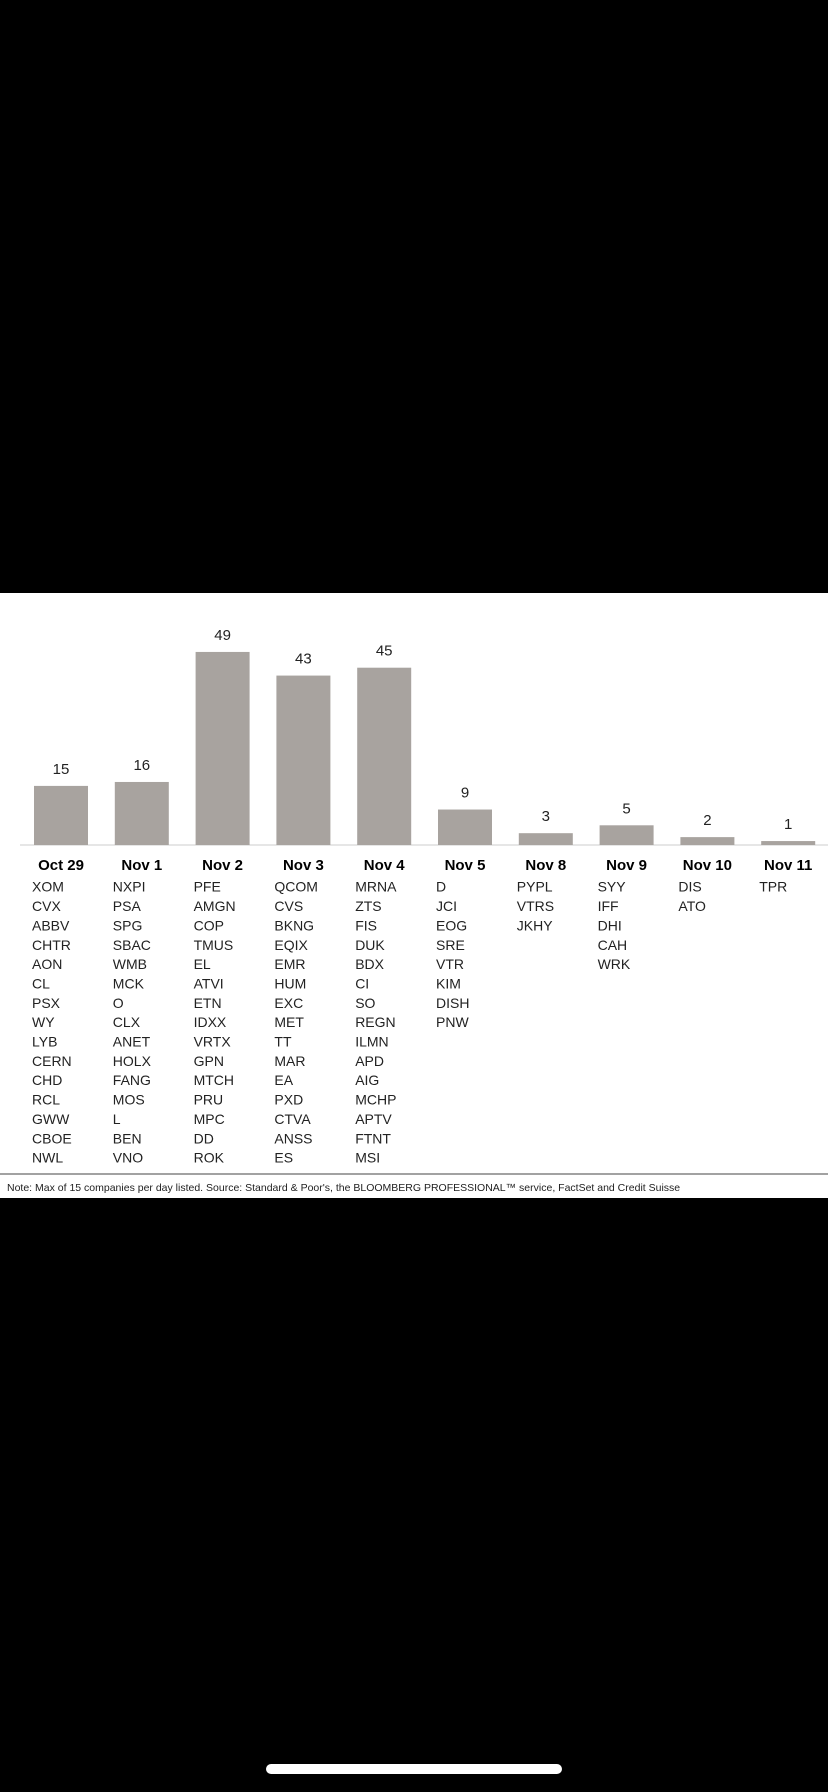  I want to click on value-label: 45, so click(384, 651).